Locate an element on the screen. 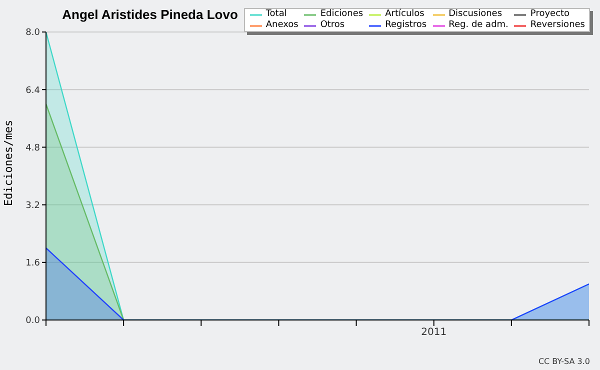  legend-label: Proyecto is located at coordinates (550, 14).